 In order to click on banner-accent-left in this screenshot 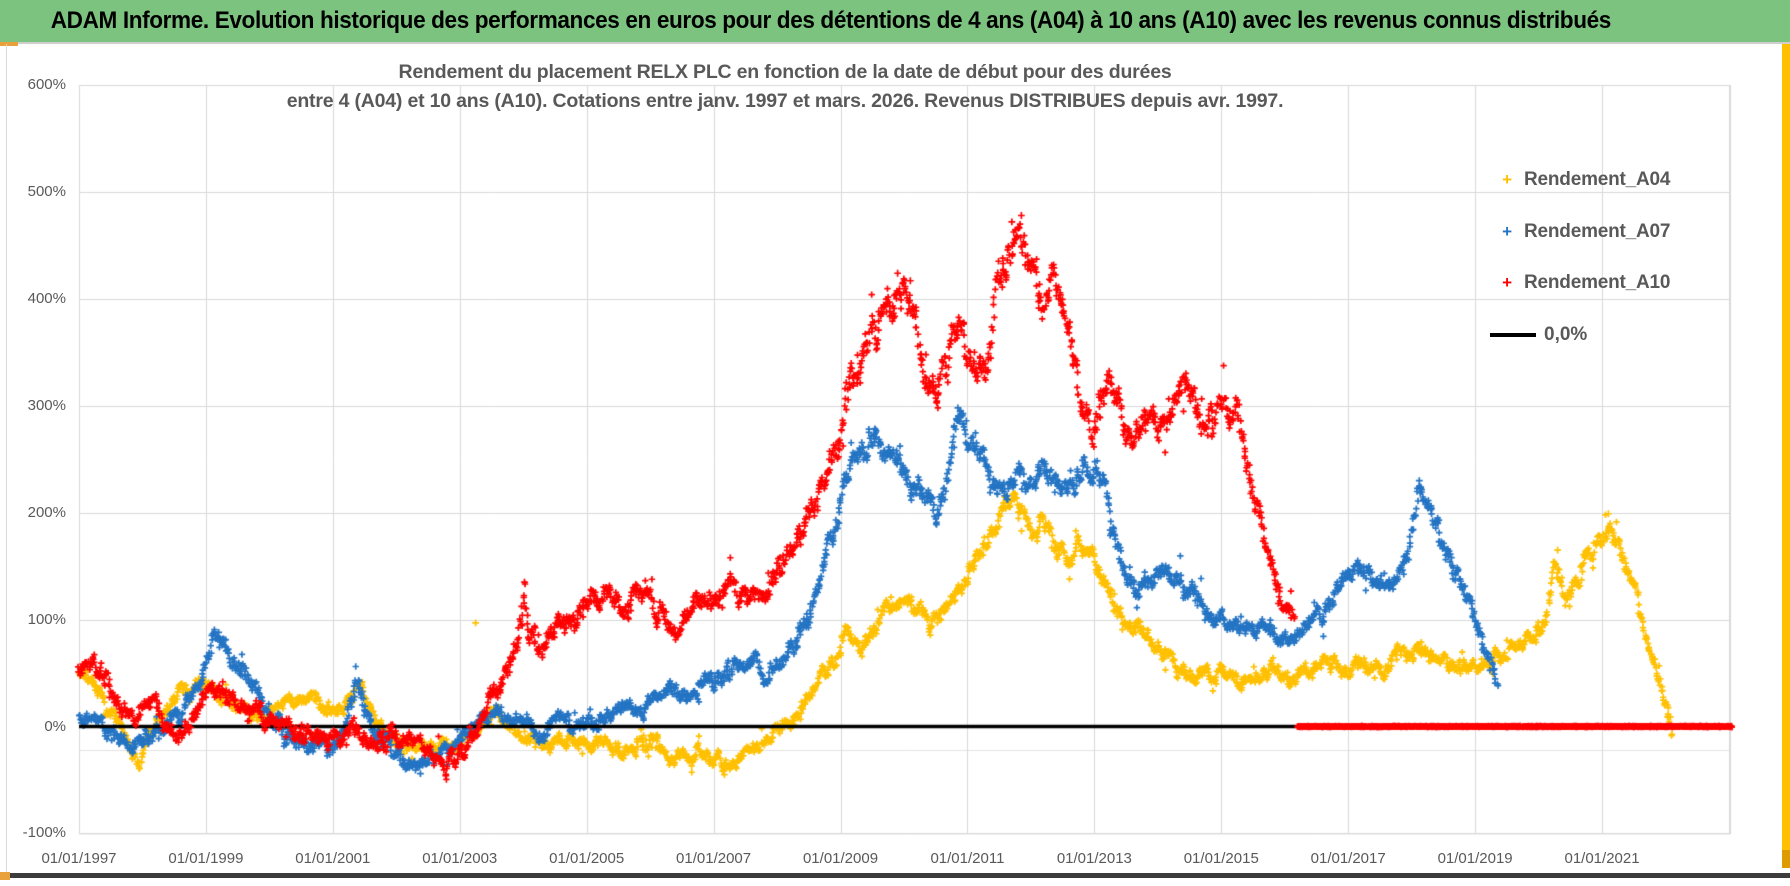, I will do `click(9, 44)`.